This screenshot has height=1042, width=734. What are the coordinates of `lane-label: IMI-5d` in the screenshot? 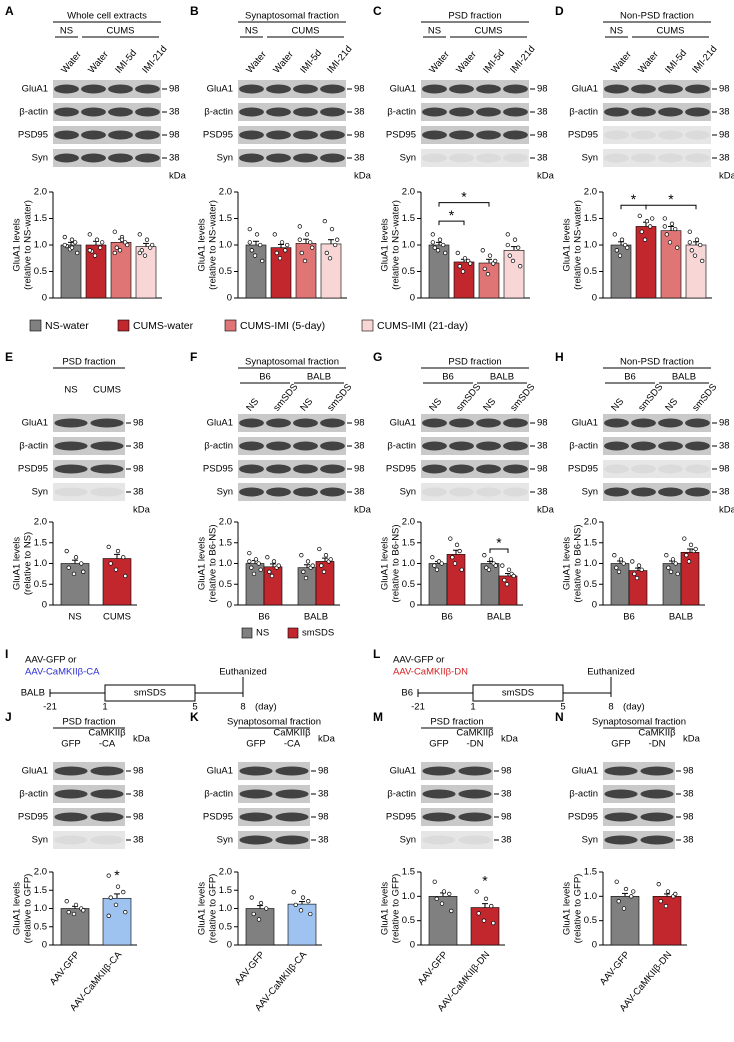 It's located at (311, 62).